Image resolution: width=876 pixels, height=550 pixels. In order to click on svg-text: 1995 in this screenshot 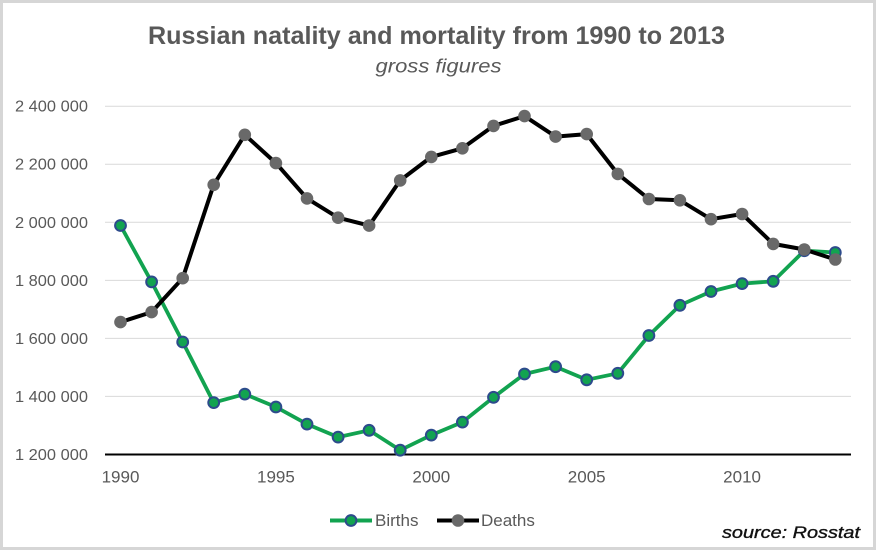, I will do `click(276, 477)`.